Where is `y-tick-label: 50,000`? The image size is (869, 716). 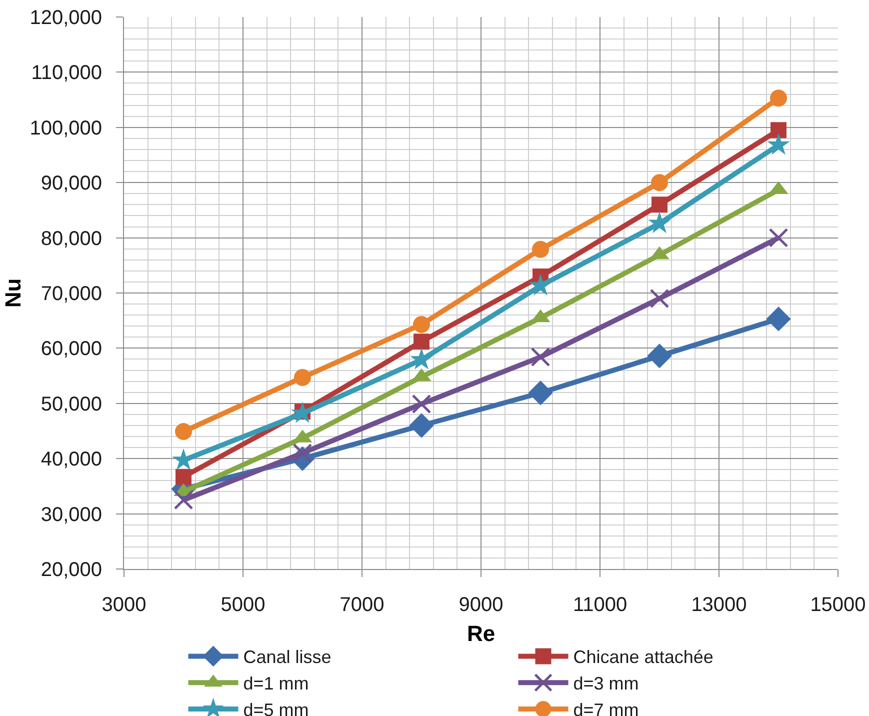 y-tick-label: 50,000 is located at coordinates (71, 404).